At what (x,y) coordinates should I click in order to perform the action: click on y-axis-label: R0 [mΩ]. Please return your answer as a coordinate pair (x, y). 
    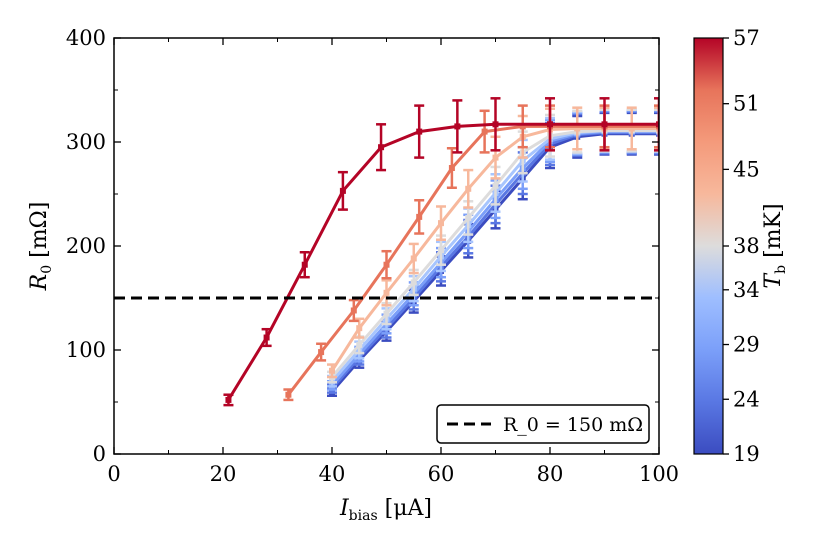
    Looking at the image, I should click on (41, 247).